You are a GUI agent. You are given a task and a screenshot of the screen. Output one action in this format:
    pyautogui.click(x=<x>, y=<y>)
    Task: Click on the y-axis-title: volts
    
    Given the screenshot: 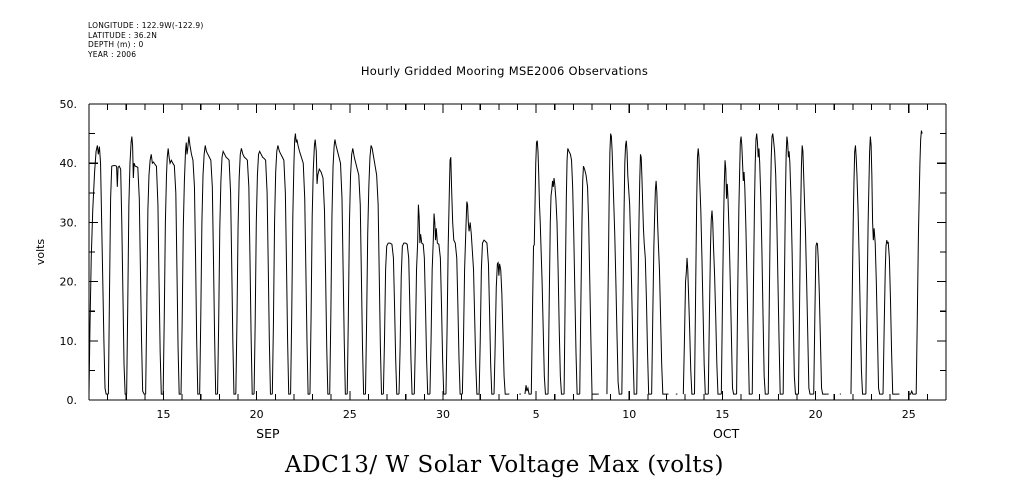 What is the action you would take?
    pyautogui.click(x=40, y=252)
    